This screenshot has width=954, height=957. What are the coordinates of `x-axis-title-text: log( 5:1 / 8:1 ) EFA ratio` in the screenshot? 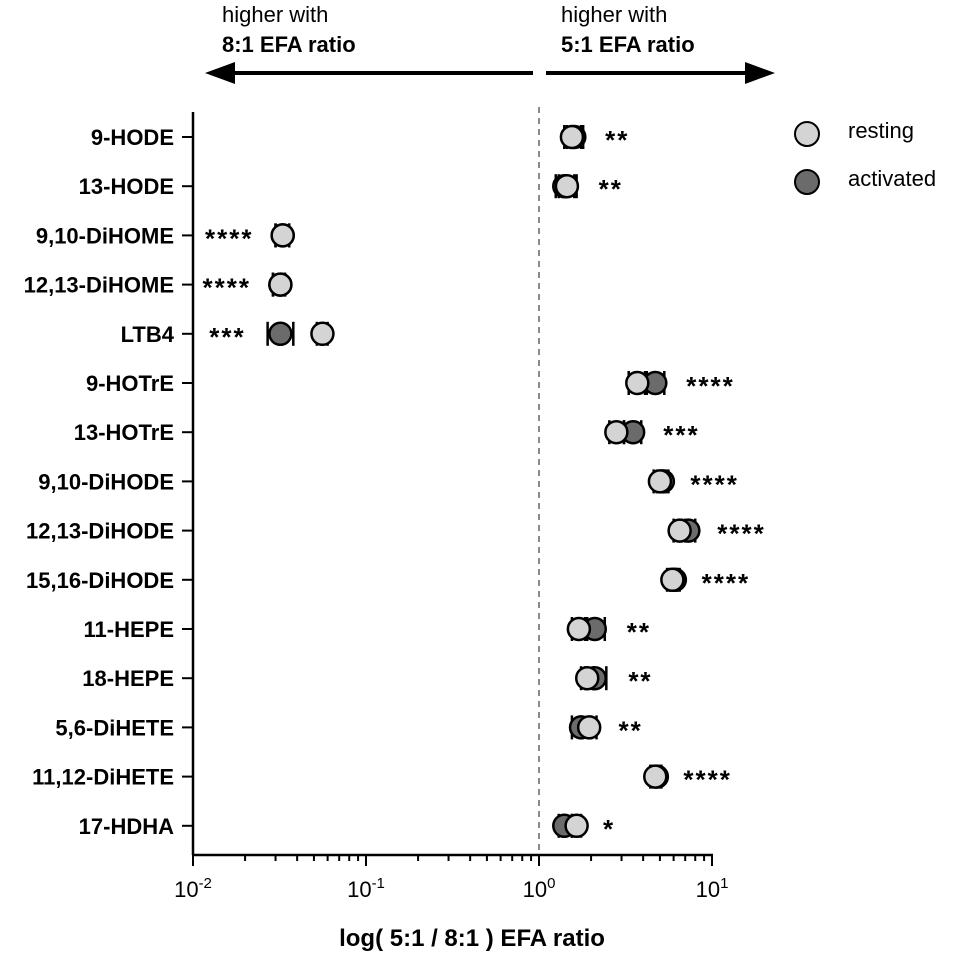 It's located at (472, 938).